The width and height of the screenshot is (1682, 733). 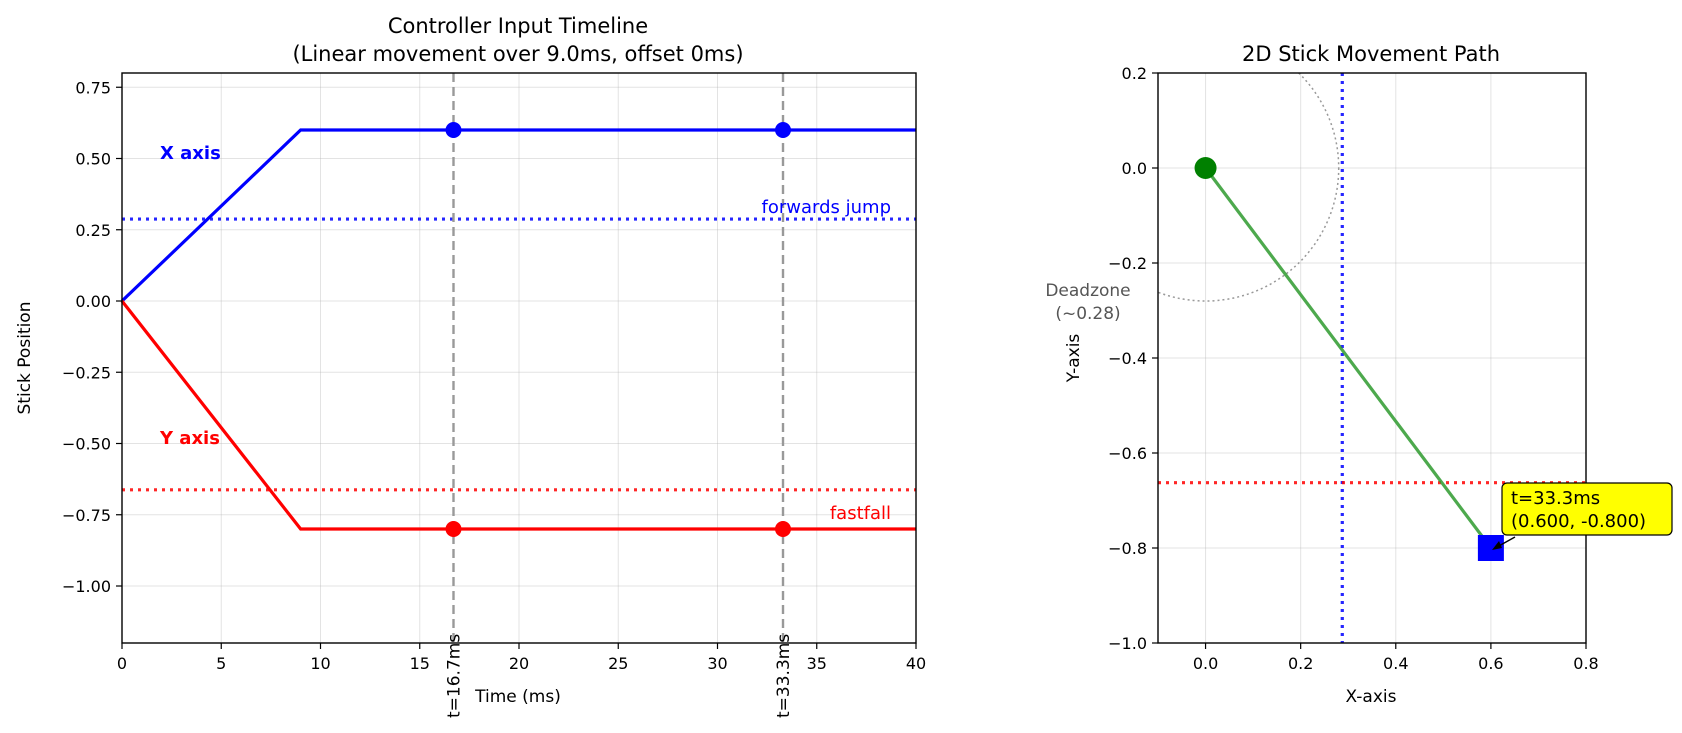 I want to click on stick-path-y-axis-label: Y-axis, so click(x=1074, y=359).